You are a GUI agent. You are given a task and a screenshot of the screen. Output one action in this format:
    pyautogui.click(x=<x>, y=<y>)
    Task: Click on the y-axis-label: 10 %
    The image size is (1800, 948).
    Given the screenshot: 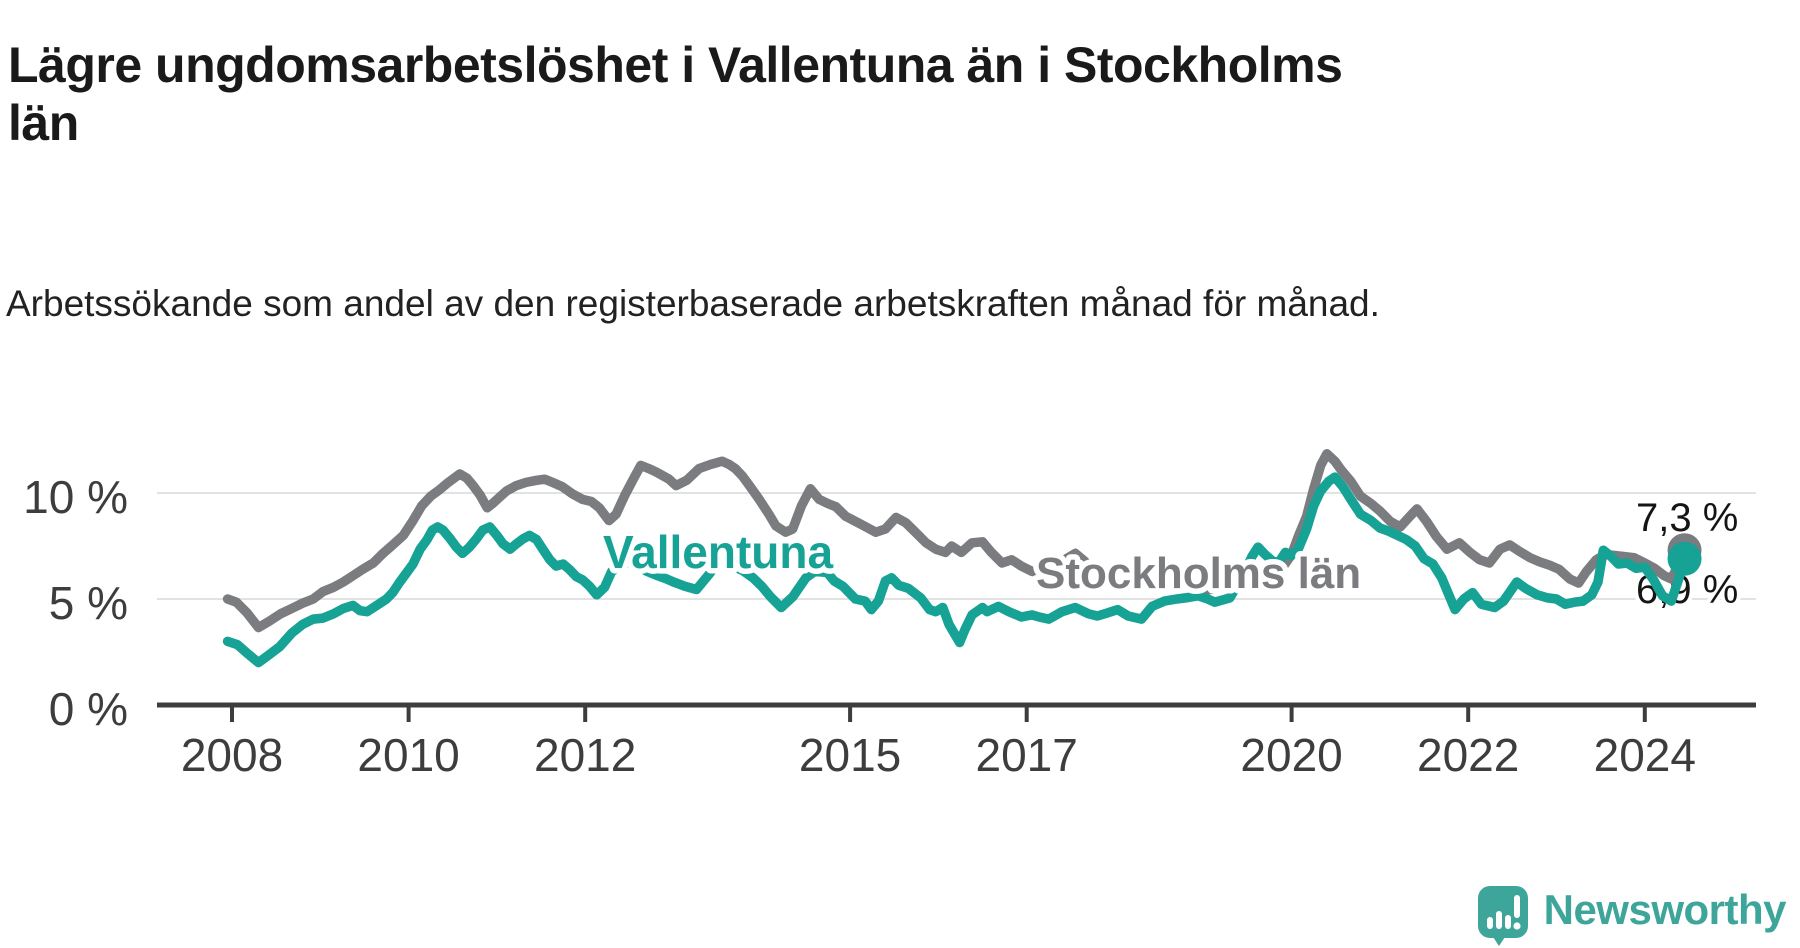 What is the action you would take?
    pyautogui.click(x=75, y=497)
    